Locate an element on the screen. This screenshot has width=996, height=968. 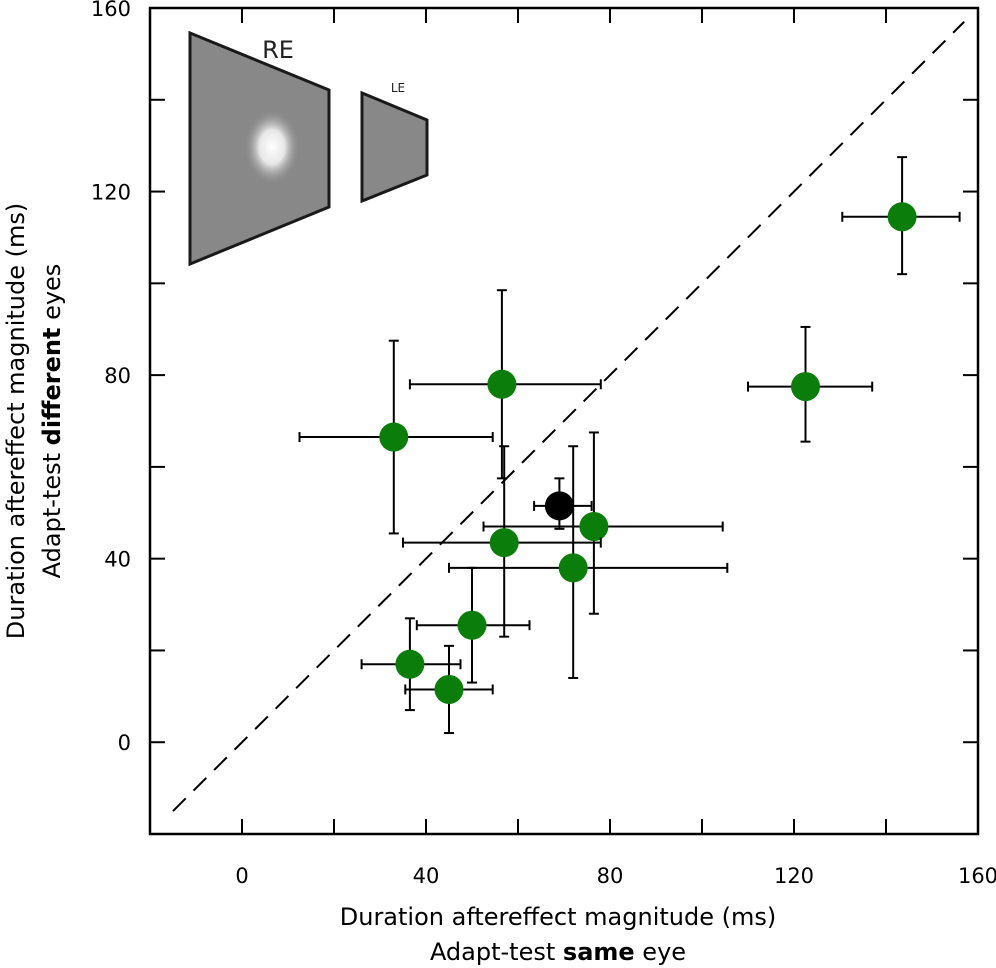
le-screen-shape is located at coordinates (394, 147).